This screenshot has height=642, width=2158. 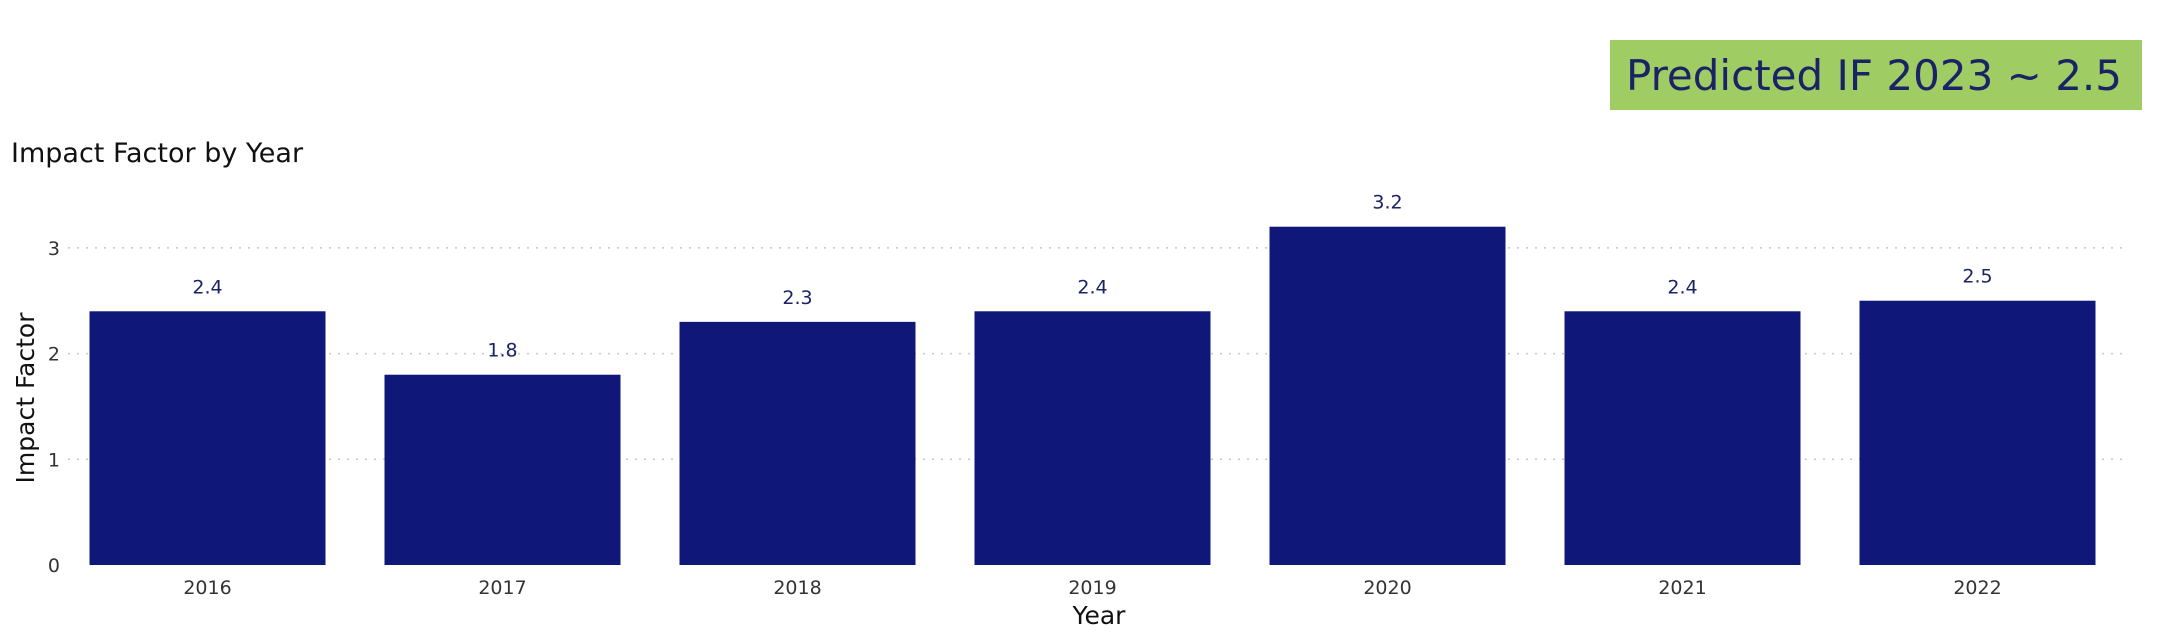 What do you see at coordinates (1387, 588) in the screenshot?
I see `x-tick-label: 2020` at bounding box center [1387, 588].